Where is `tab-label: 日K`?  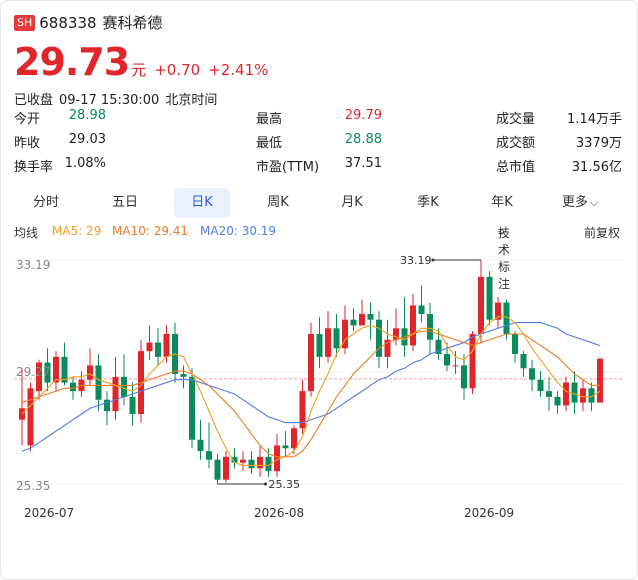 tab-label: 日K is located at coordinates (202, 202).